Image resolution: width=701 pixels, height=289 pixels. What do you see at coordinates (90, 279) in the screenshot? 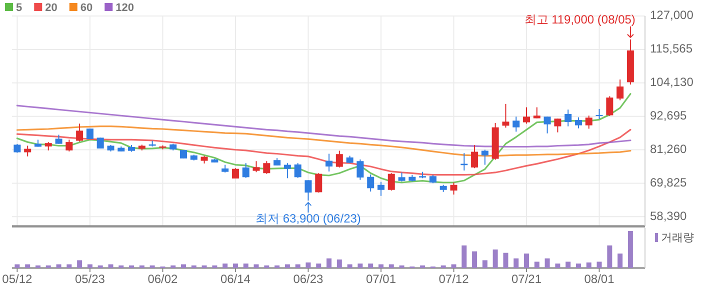
I see `x-tick-label: 05/23` at bounding box center [90, 279].